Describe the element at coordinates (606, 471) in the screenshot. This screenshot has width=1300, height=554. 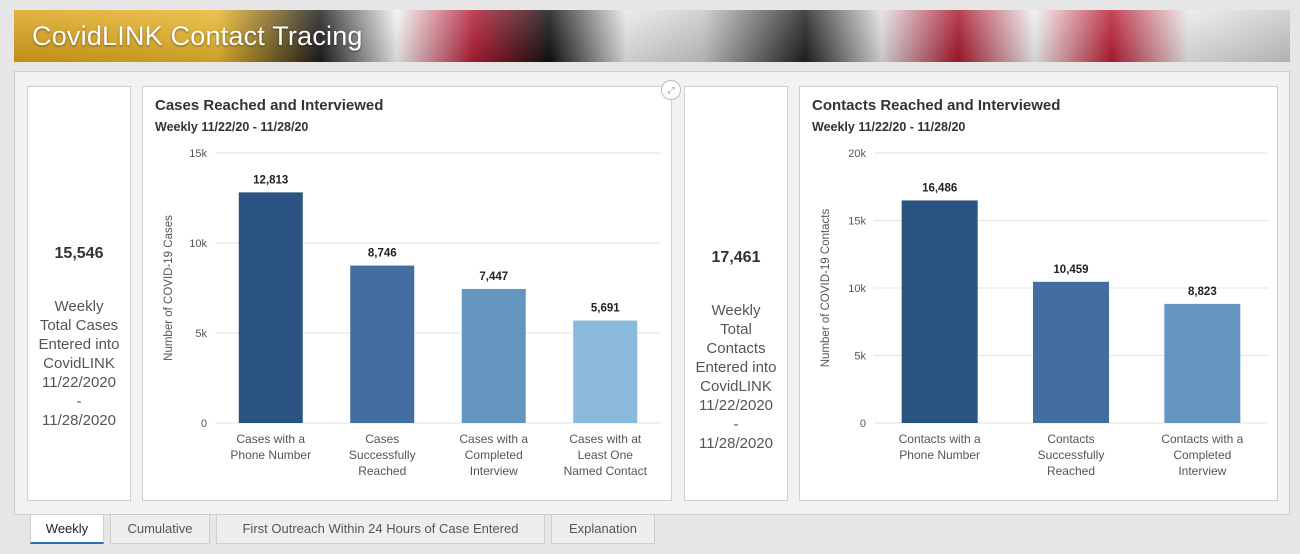
I see `x-tick-label: Named Contact` at that location.